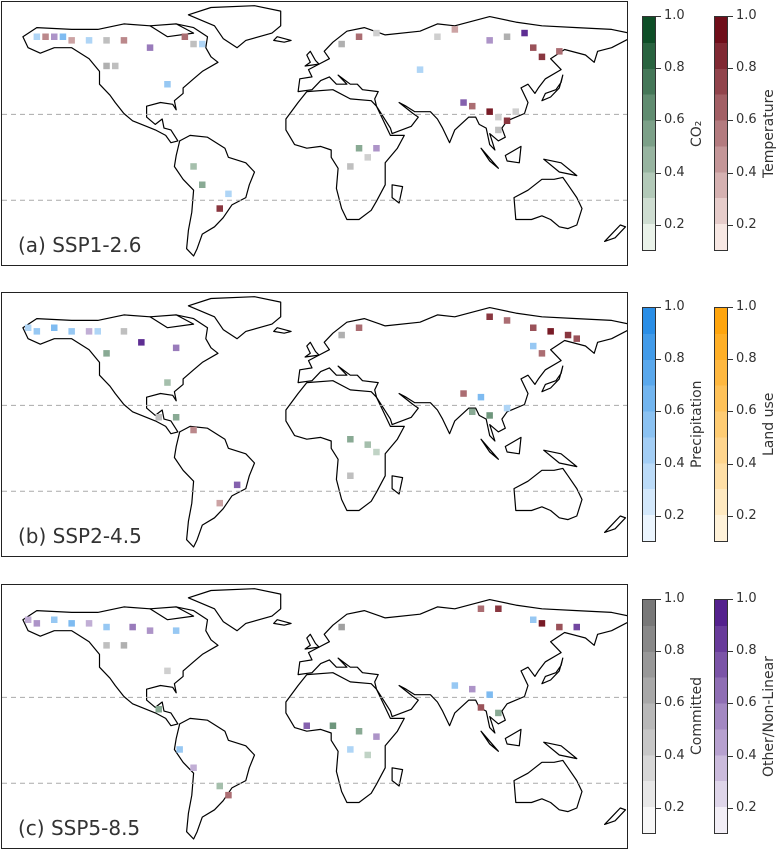 The height and width of the screenshot is (850, 777). What do you see at coordinates (769, 133) in the screenshot?
I see `colorbar-title: Temperature` at bounding box center [769, 133].